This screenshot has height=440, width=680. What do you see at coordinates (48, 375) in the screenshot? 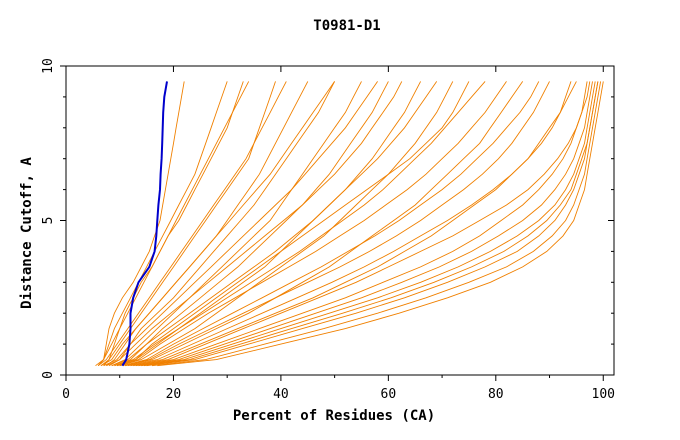
I see `y-tick-label-0: 0` at bounding box center [48, 375].